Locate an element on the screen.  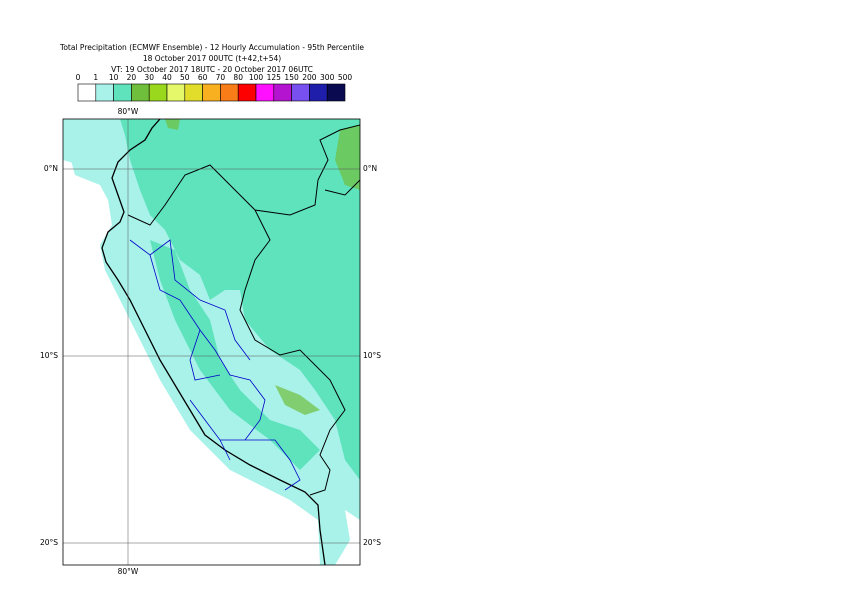
legend-label: 20 is located at coordinates (132, 77).